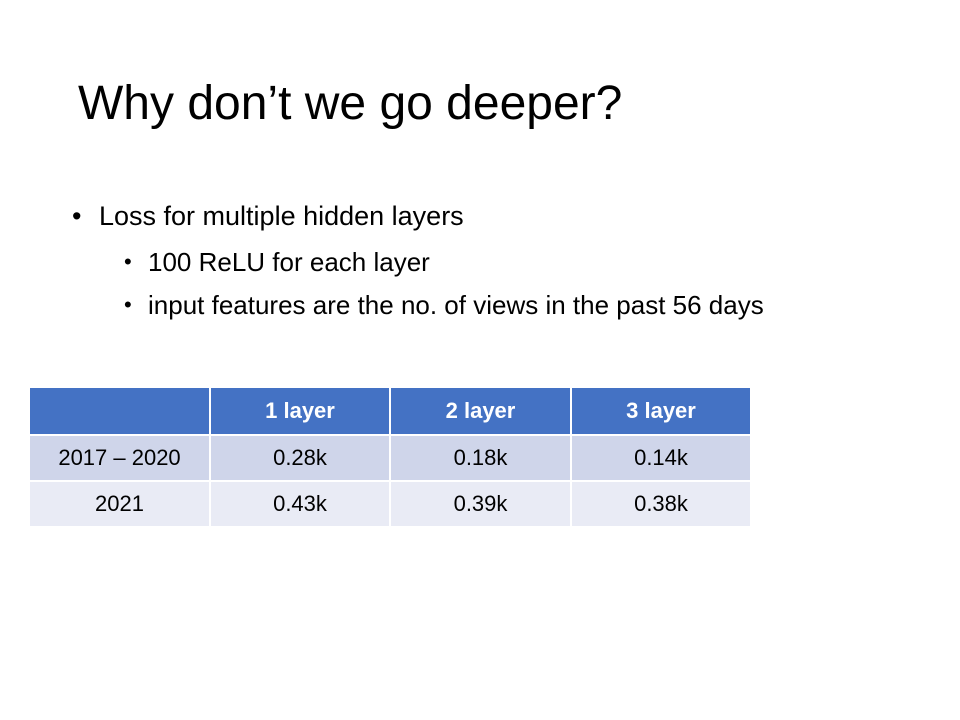  I want to click on table-header-row: 1 layer 2 layer 3 layer, so click(390, 411).